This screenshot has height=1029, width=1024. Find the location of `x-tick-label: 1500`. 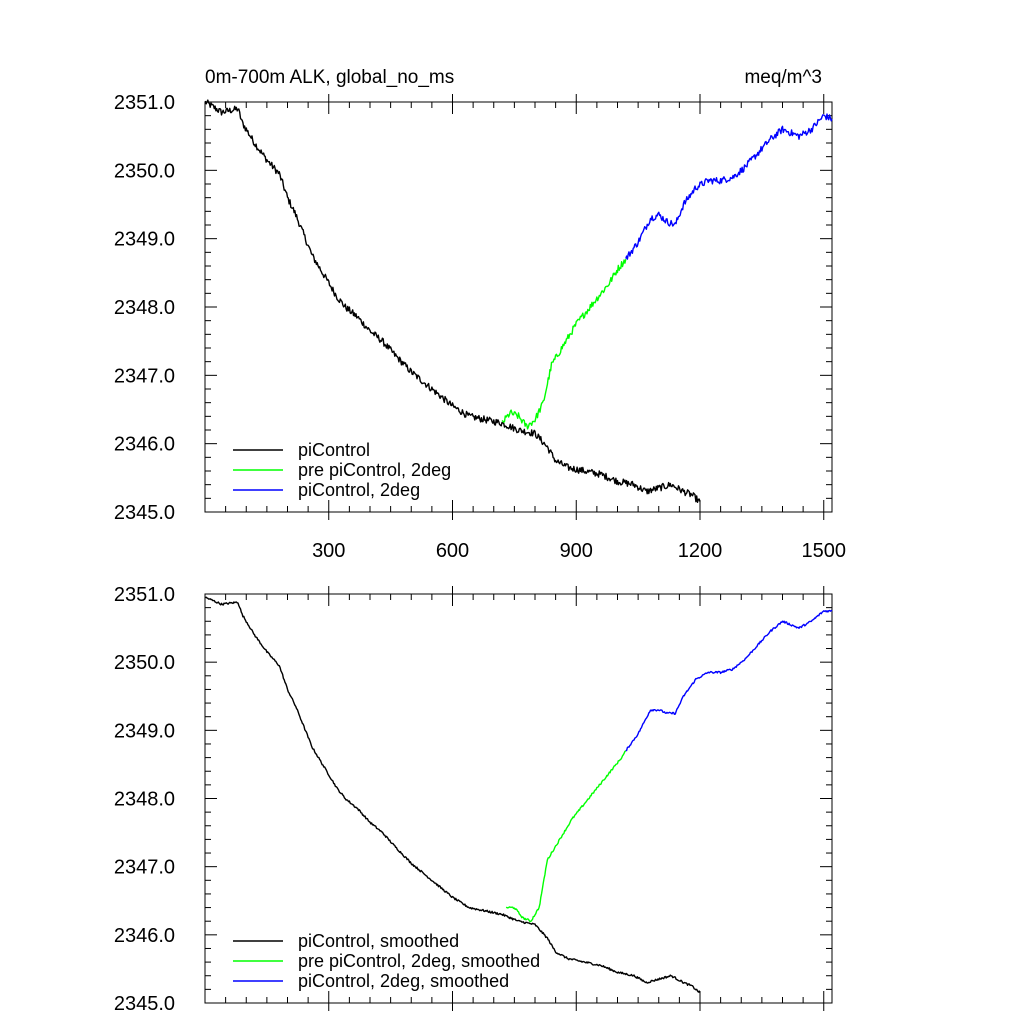

x-tick-label: 1500 is located at coordinates (824, 551).